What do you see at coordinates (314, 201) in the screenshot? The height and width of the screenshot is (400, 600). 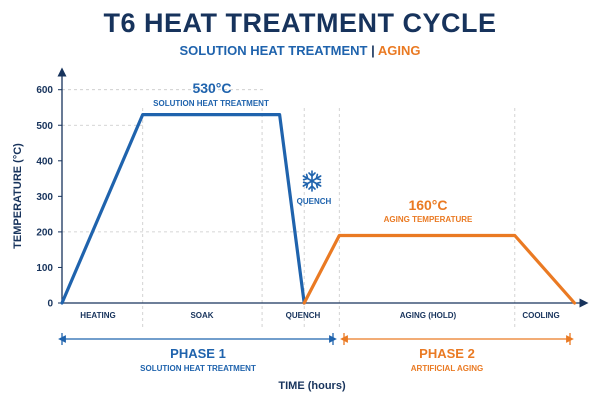 I see `quench-label: QUENCH` at bounding box center [314, 201].